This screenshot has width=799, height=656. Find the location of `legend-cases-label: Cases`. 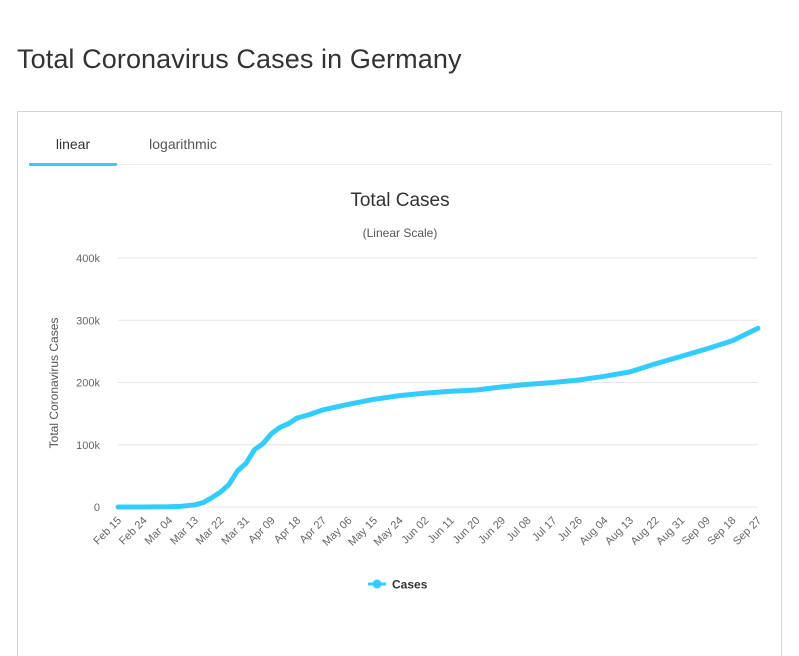

legend-cases-label: Cases is located at coordinates (410, 585).